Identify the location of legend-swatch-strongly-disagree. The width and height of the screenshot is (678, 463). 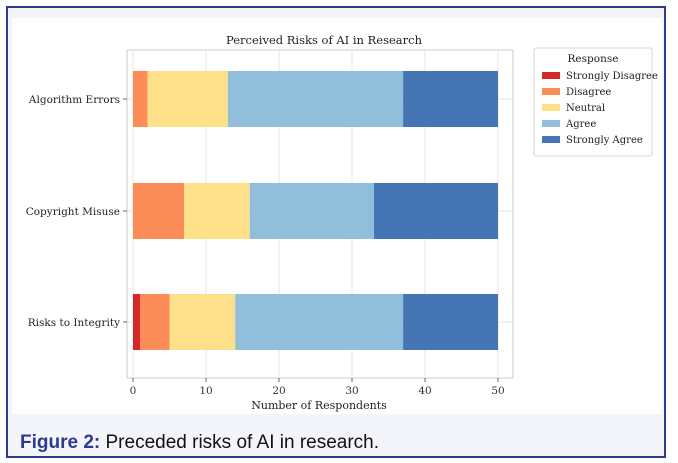
(551, 75).